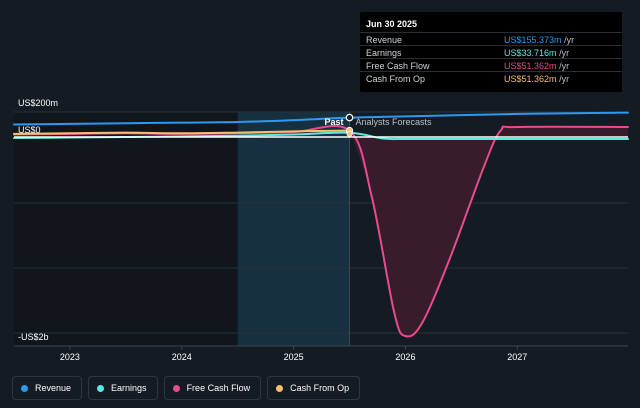 This screenshot has width=640, height=408. What do you see at coordinates (384, 40) in the screenshot?
I see `tooltip-label: Revenue` at bounding box center [384, 40].